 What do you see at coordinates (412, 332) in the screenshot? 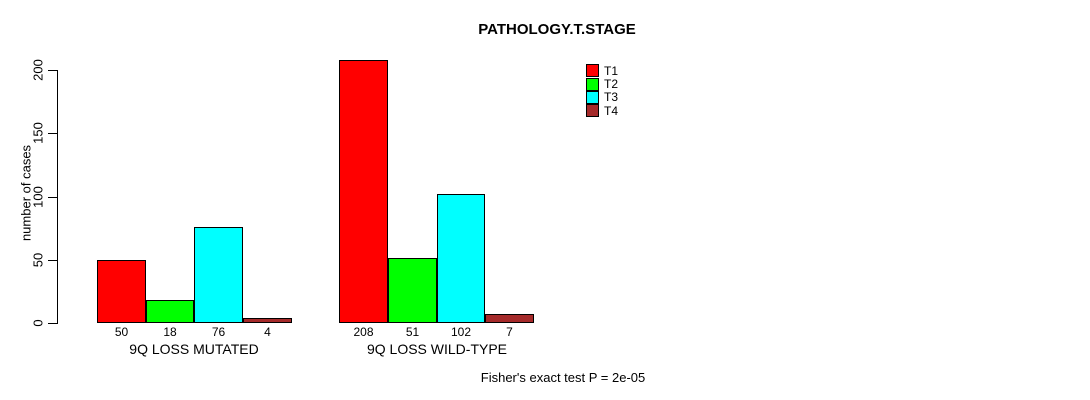
I see `bar-value-label: 51` at bounding box center [412, 332].